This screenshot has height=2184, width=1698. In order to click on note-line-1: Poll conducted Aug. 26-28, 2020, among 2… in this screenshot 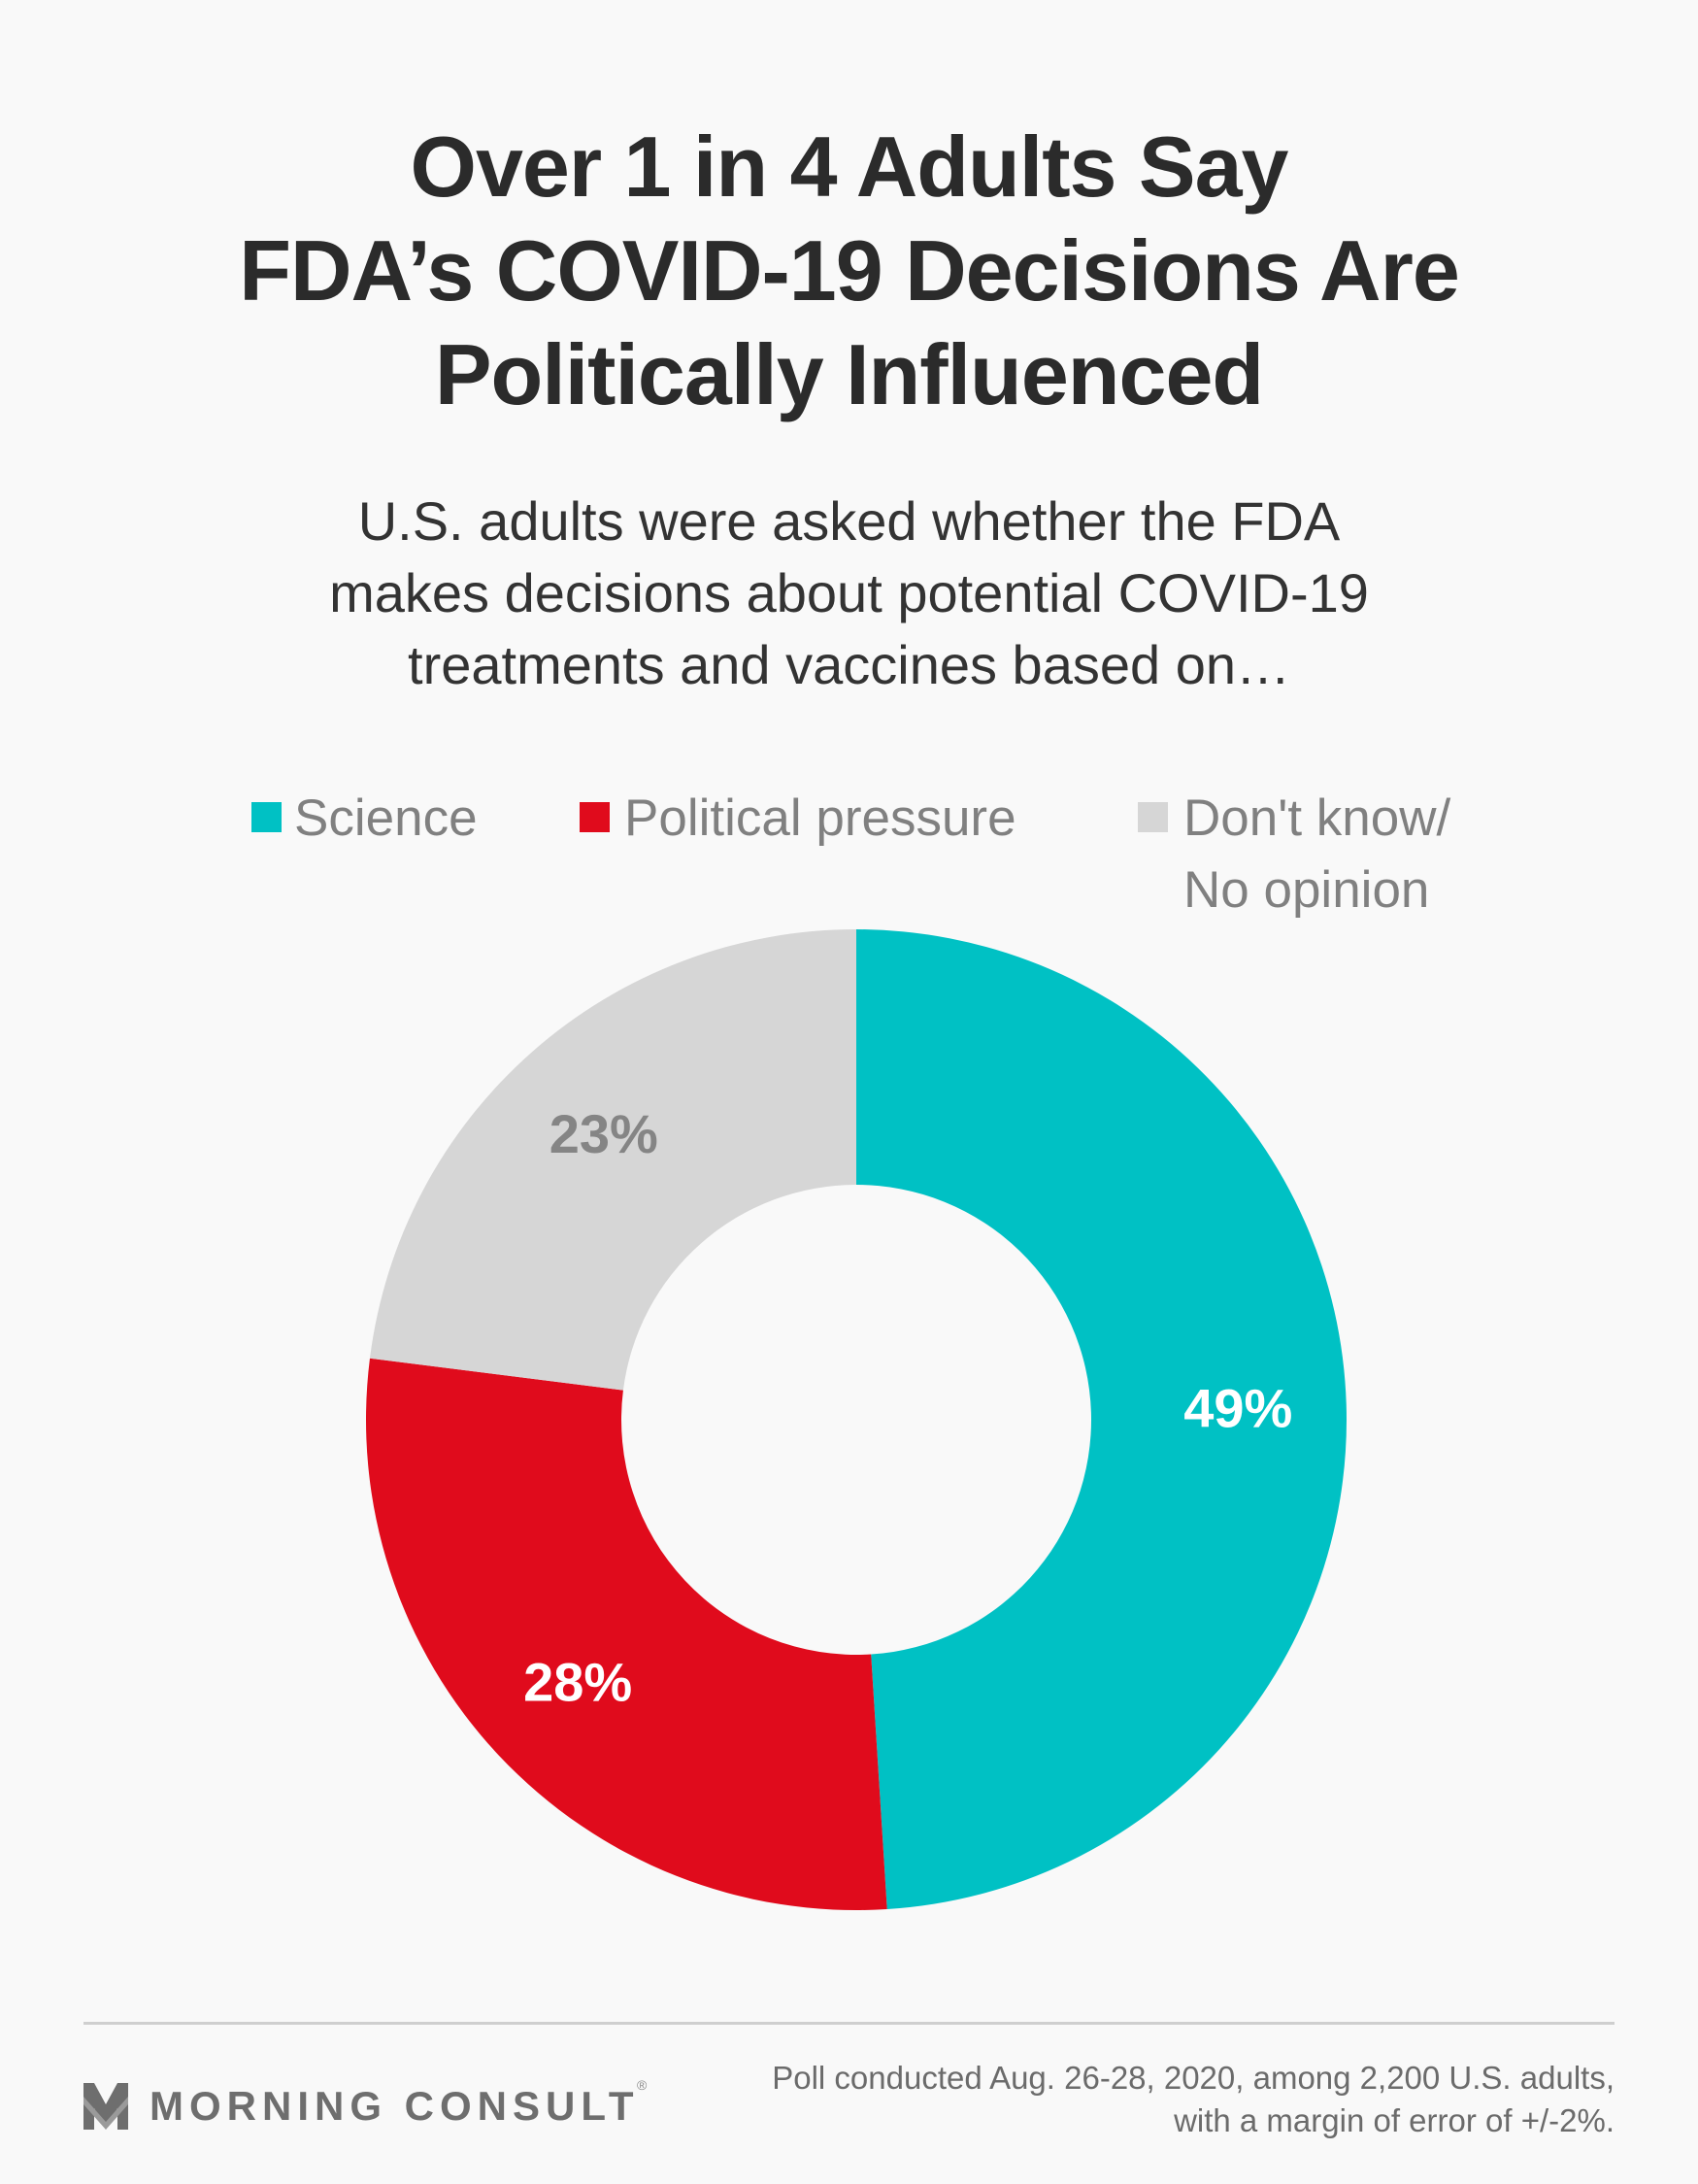, I will do `click(1193, 2078)`.